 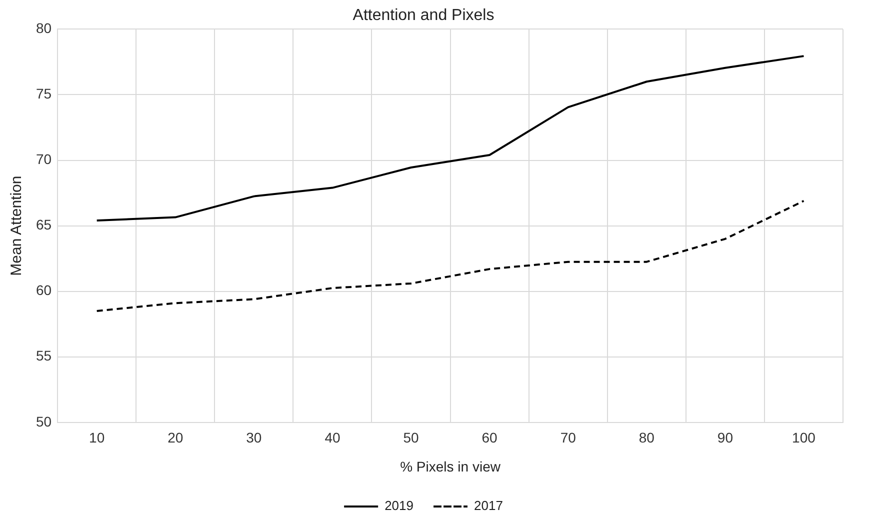 I want to click on x-tick-label: 50, so click(x=411, y=438).